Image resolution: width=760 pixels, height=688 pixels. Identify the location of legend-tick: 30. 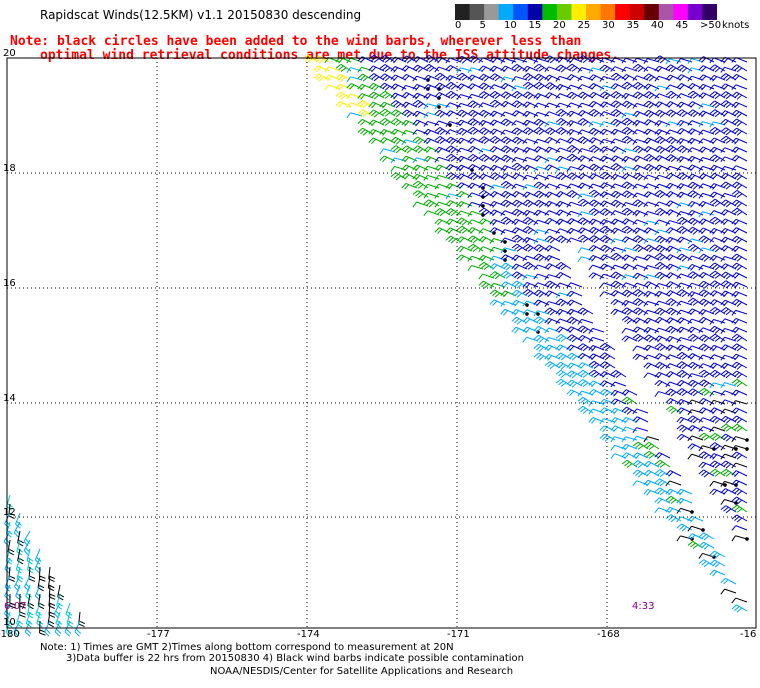
(608, 25).